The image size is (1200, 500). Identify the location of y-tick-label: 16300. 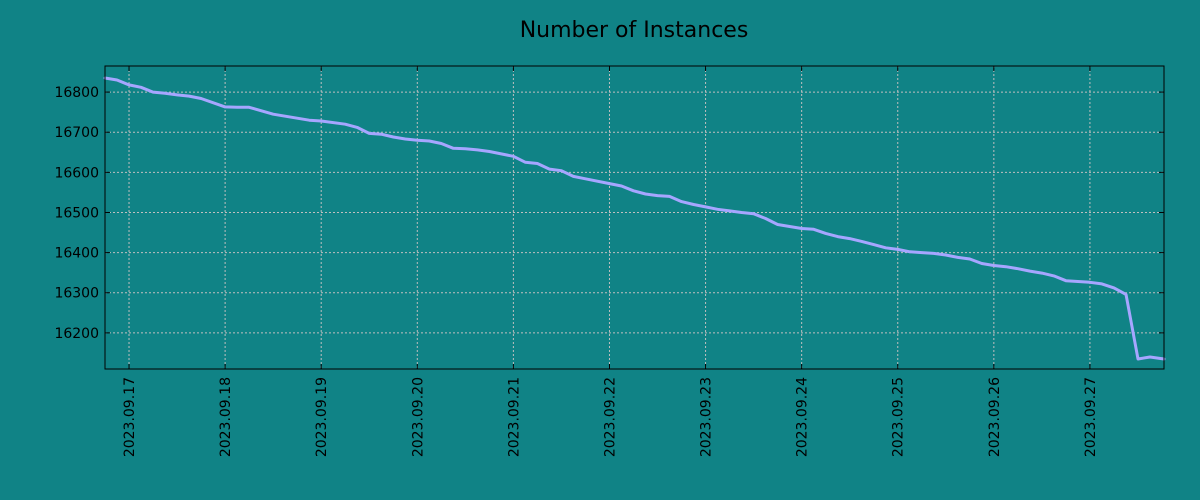
(76, 294).